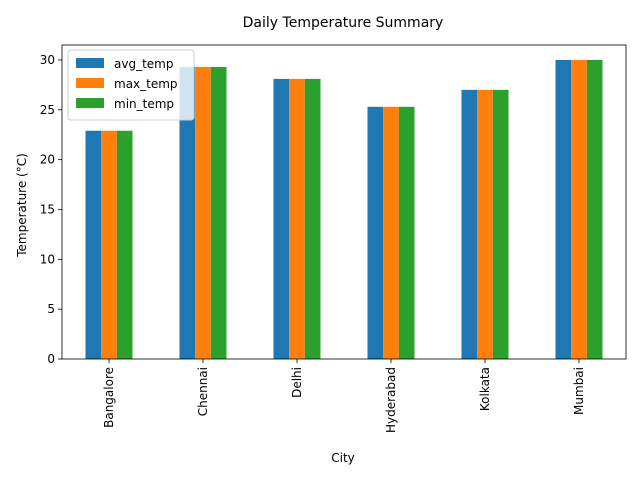  What do you see at coordinates (406, 232) in the screenshot?
I see `bar-min_temp-hyderabad` at bounding box center [406, 232].